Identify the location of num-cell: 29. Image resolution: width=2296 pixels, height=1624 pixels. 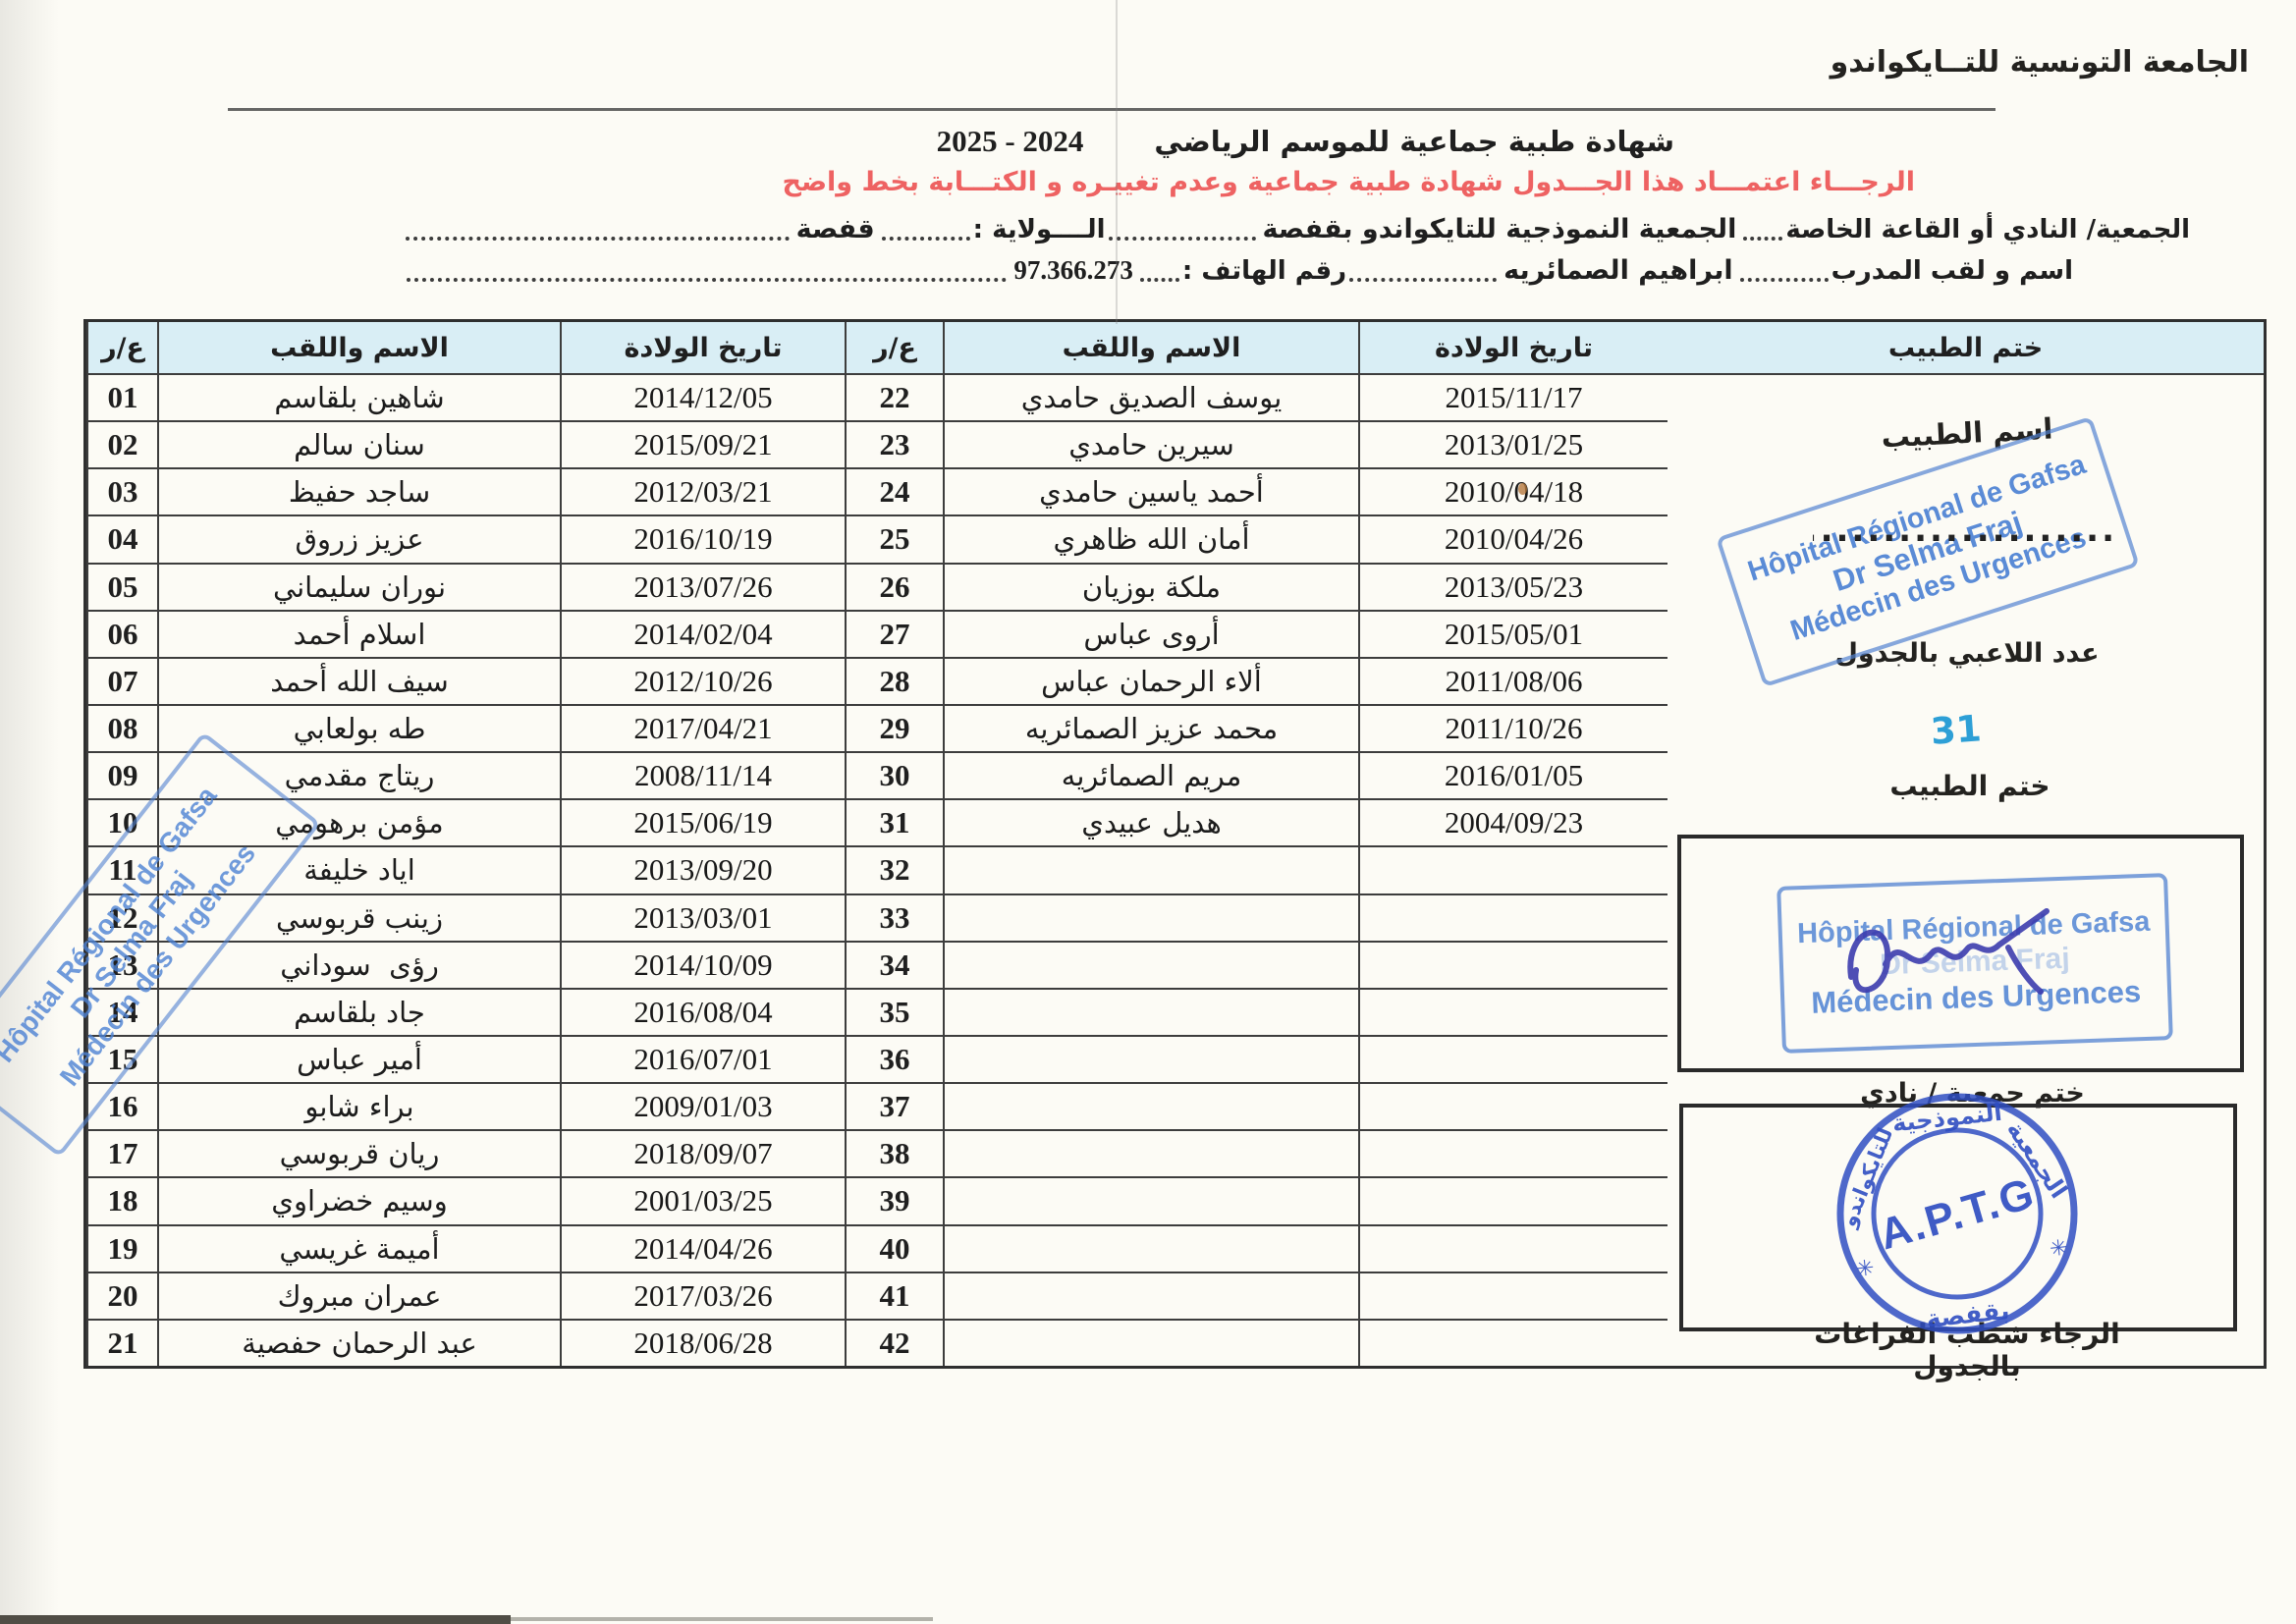
(894, 727).